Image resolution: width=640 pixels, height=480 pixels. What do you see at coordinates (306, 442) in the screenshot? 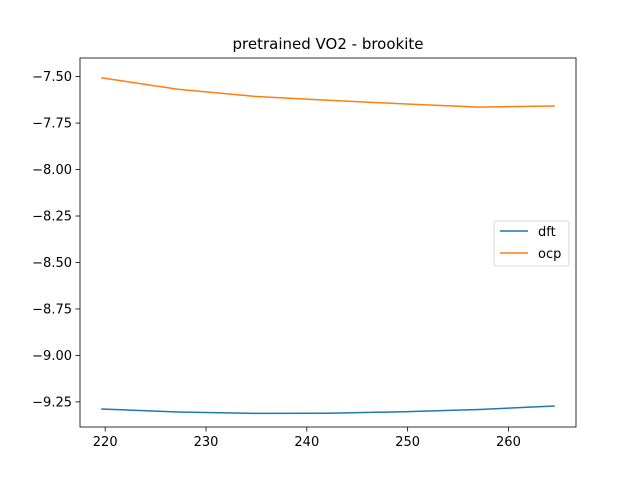
I see `x-tick-label: 240` at bounding box center [306, 442].